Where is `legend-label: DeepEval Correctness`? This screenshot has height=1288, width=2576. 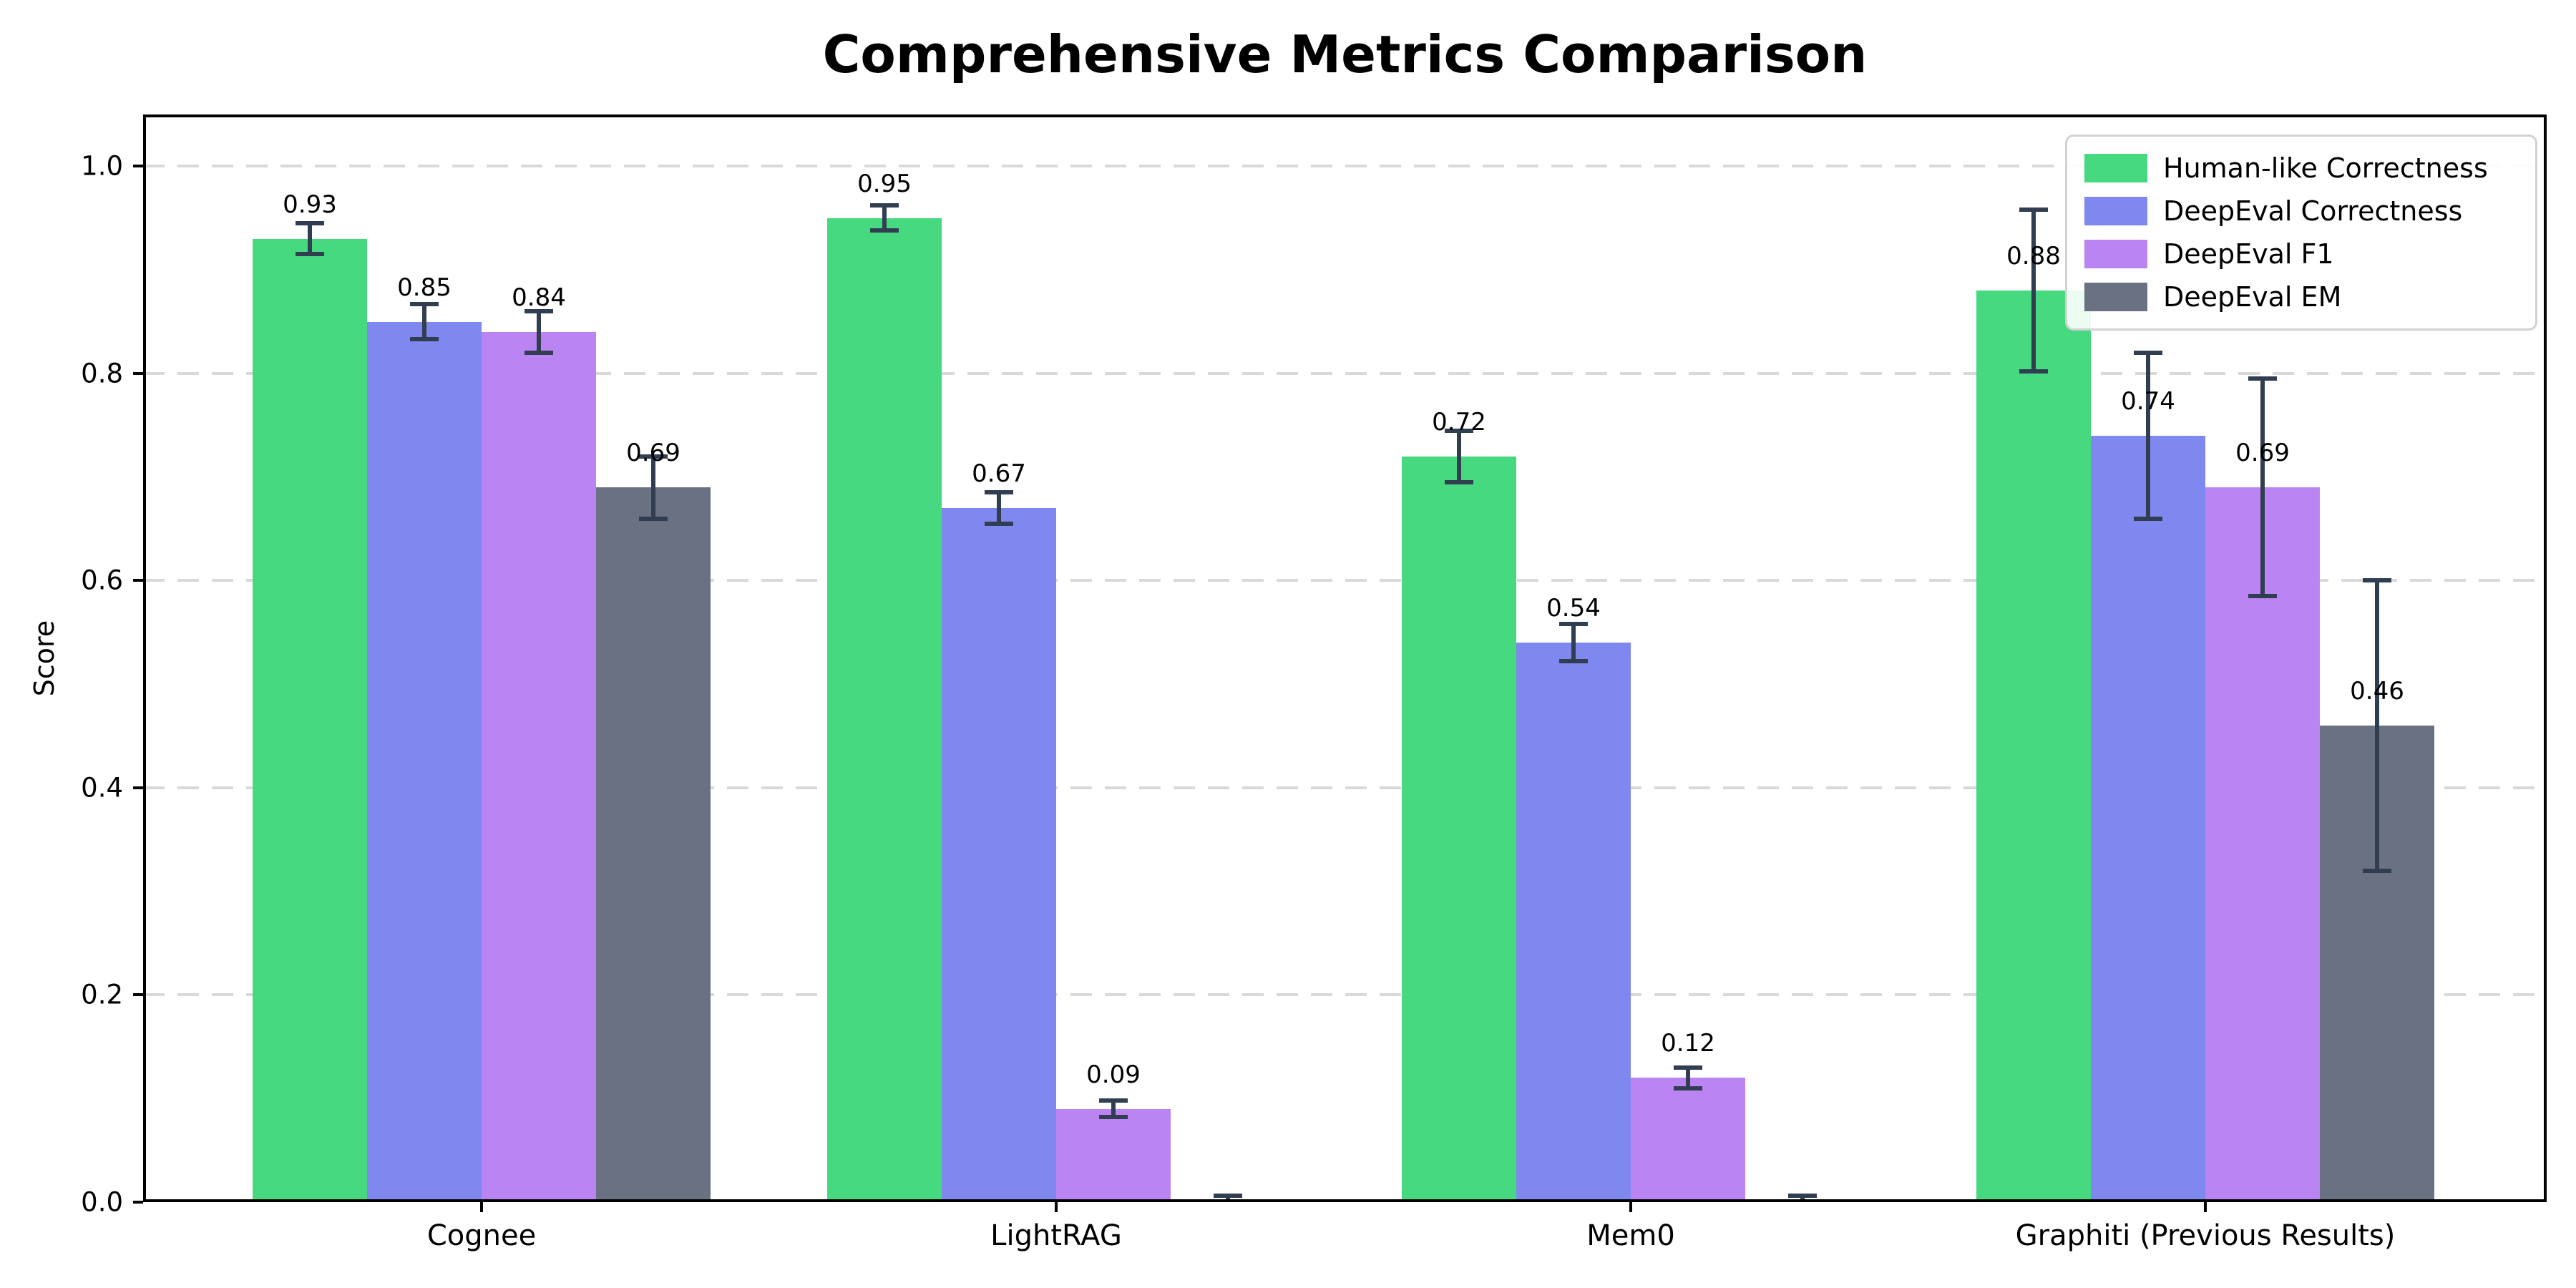 legend-label: DeepEval Correctness is located at coordinates (2313, 211).